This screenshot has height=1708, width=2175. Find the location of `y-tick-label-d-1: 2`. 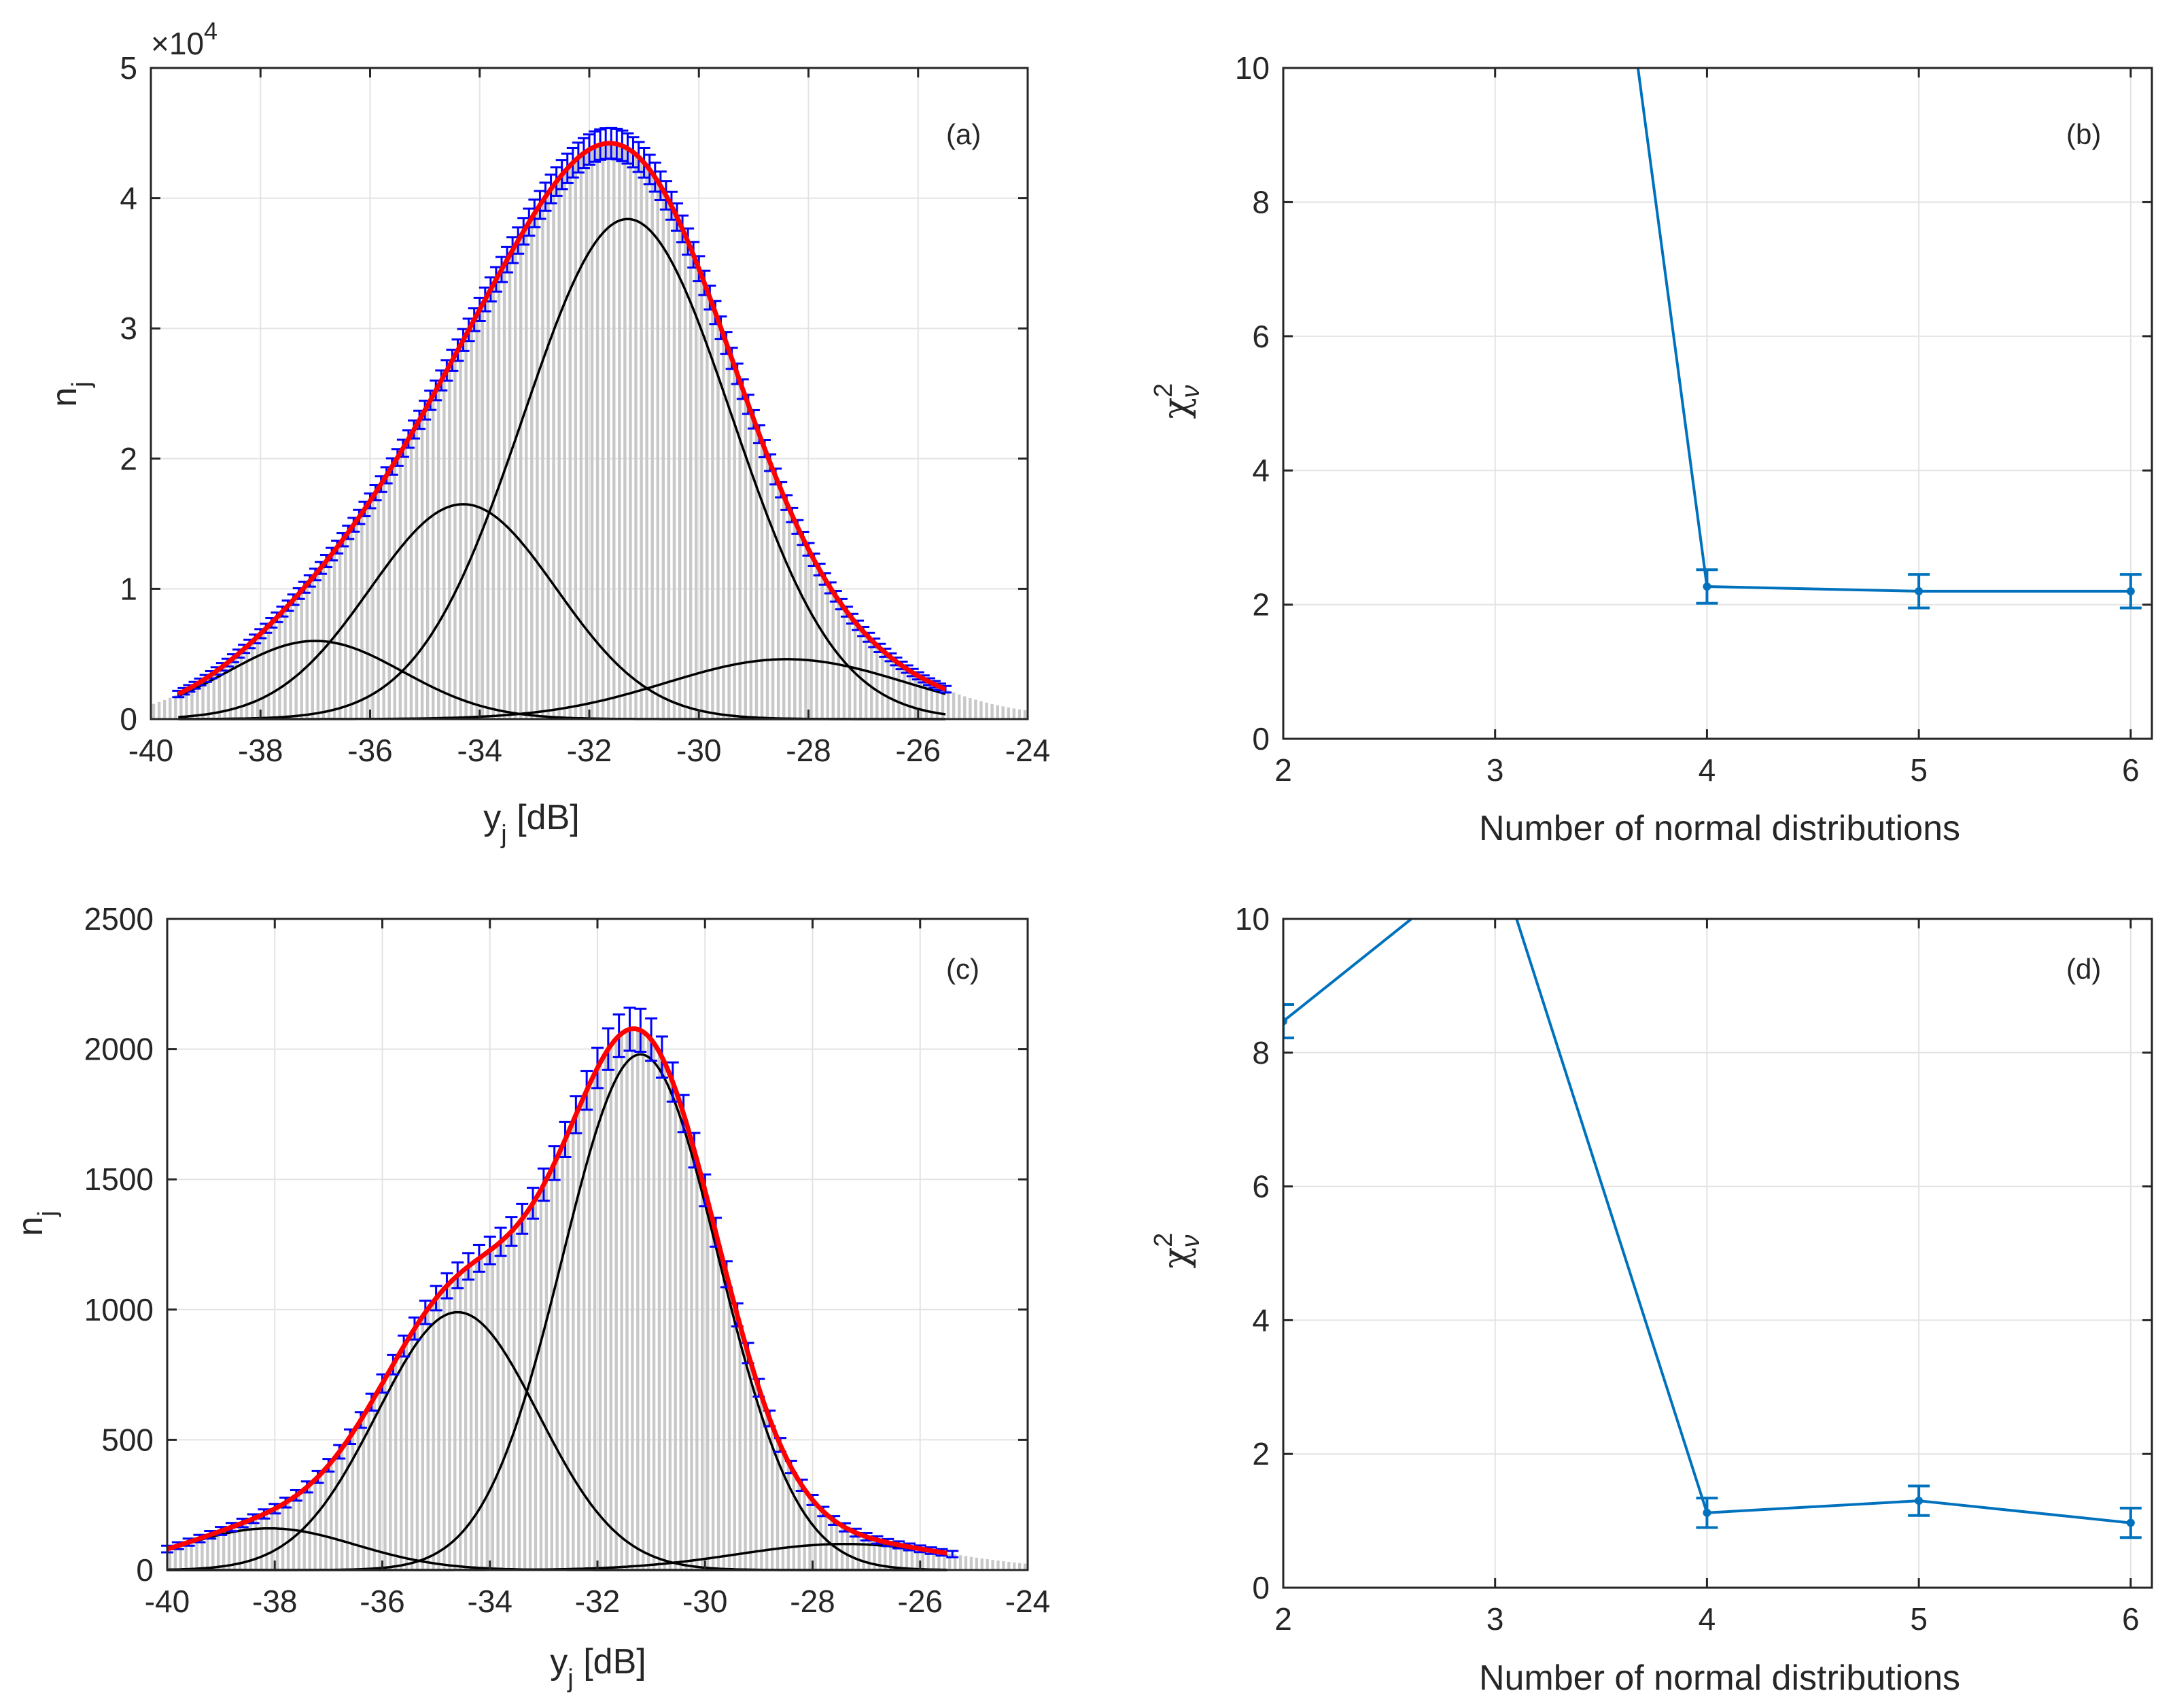

y-tick-label-d-1: 2 is located at coordinates (1261, 1453).